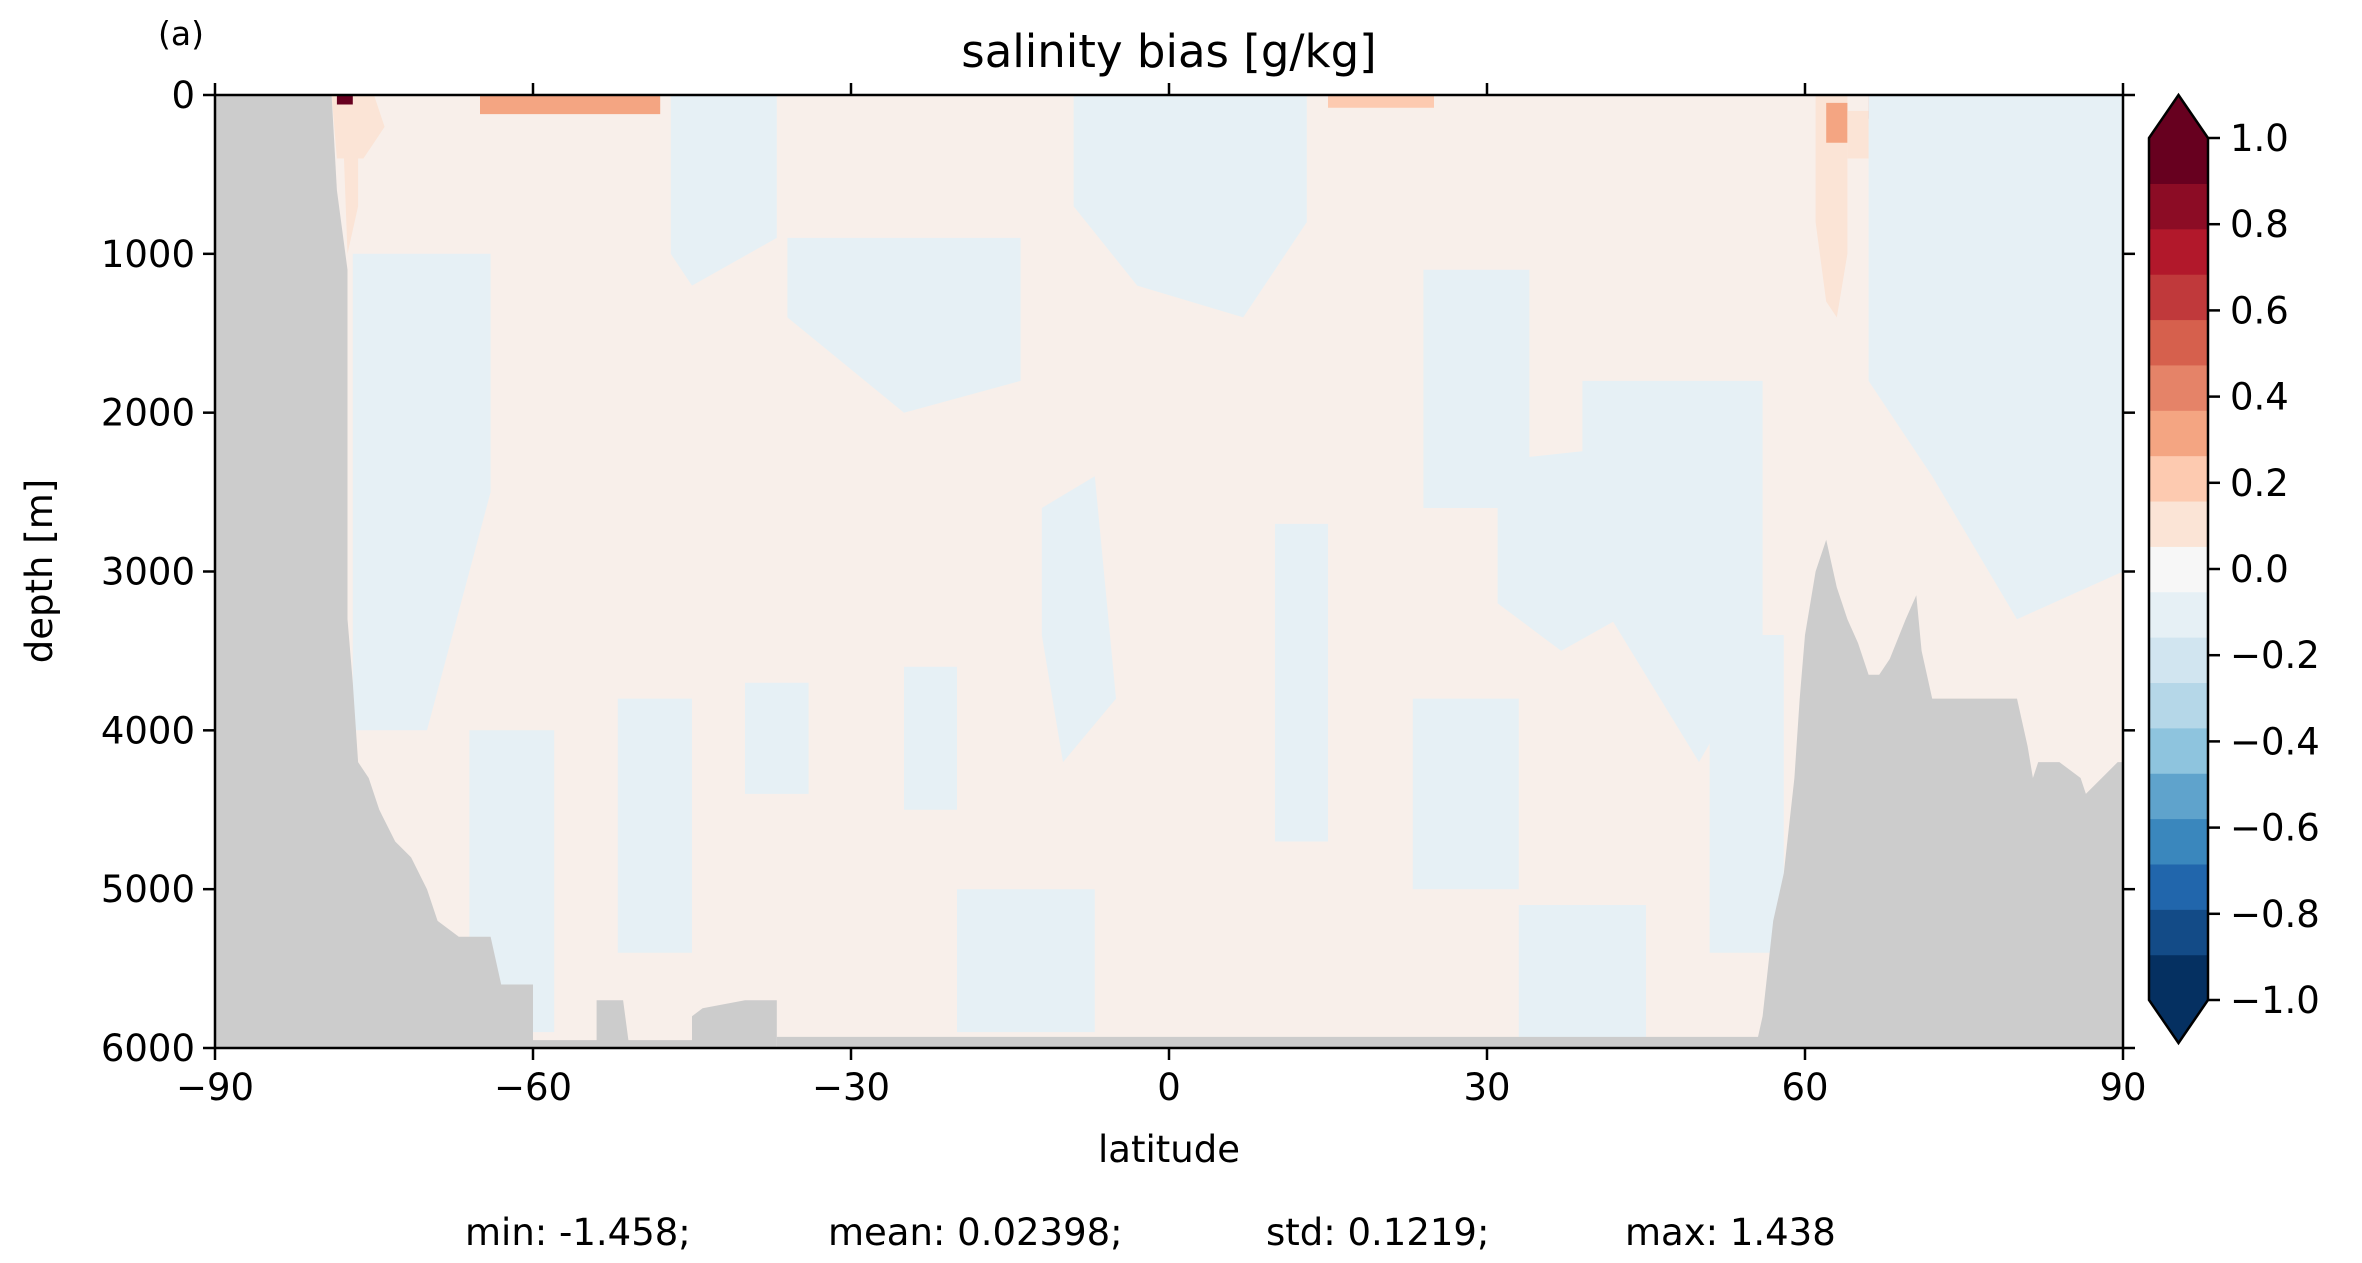 The width and height of the screenshot is (2362, 1263). What do you see at coordinates (1730, 1232) in the screenshot?
I see `stat-max: max: 1.438` at bounding box center [1730, 1232].